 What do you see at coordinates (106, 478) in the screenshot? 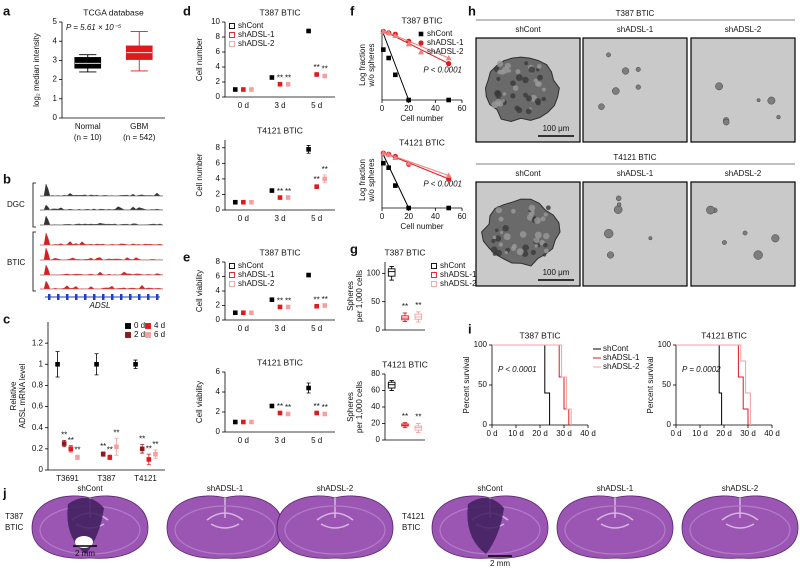
I see `x-tick-label: T387` at bounding box center [106, 478].